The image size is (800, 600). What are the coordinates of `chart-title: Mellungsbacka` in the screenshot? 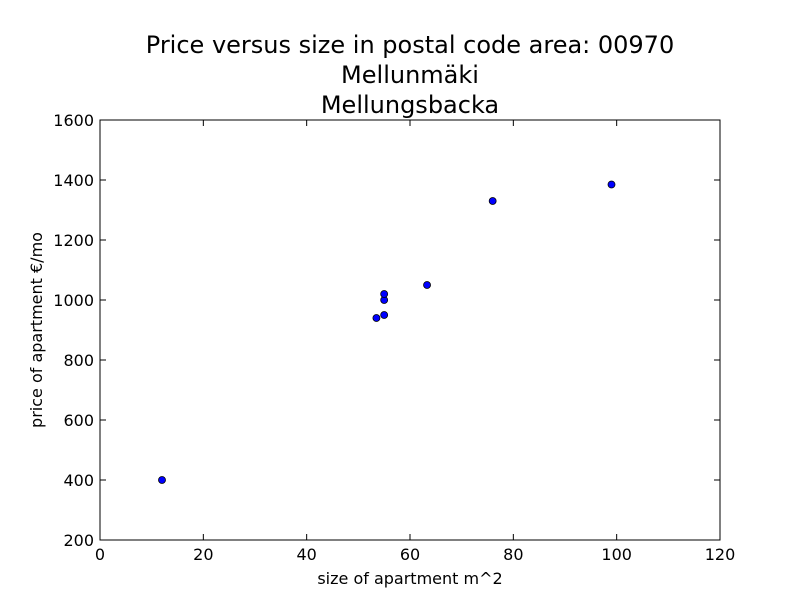 It's located at (410, 105).